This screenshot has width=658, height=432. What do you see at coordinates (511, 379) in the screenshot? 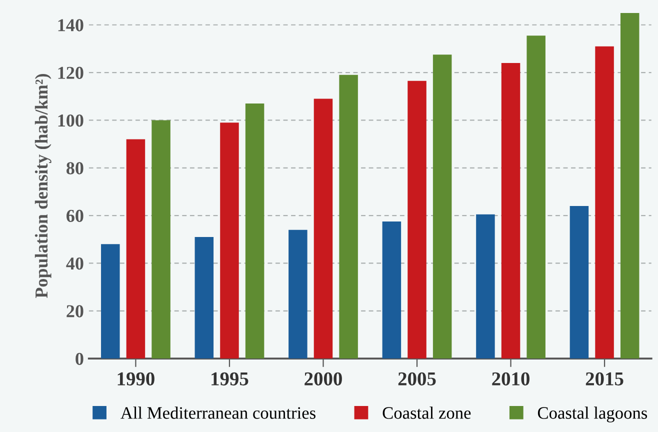
I see `x-tick-label: 2010` at bounding box center [511, 379].